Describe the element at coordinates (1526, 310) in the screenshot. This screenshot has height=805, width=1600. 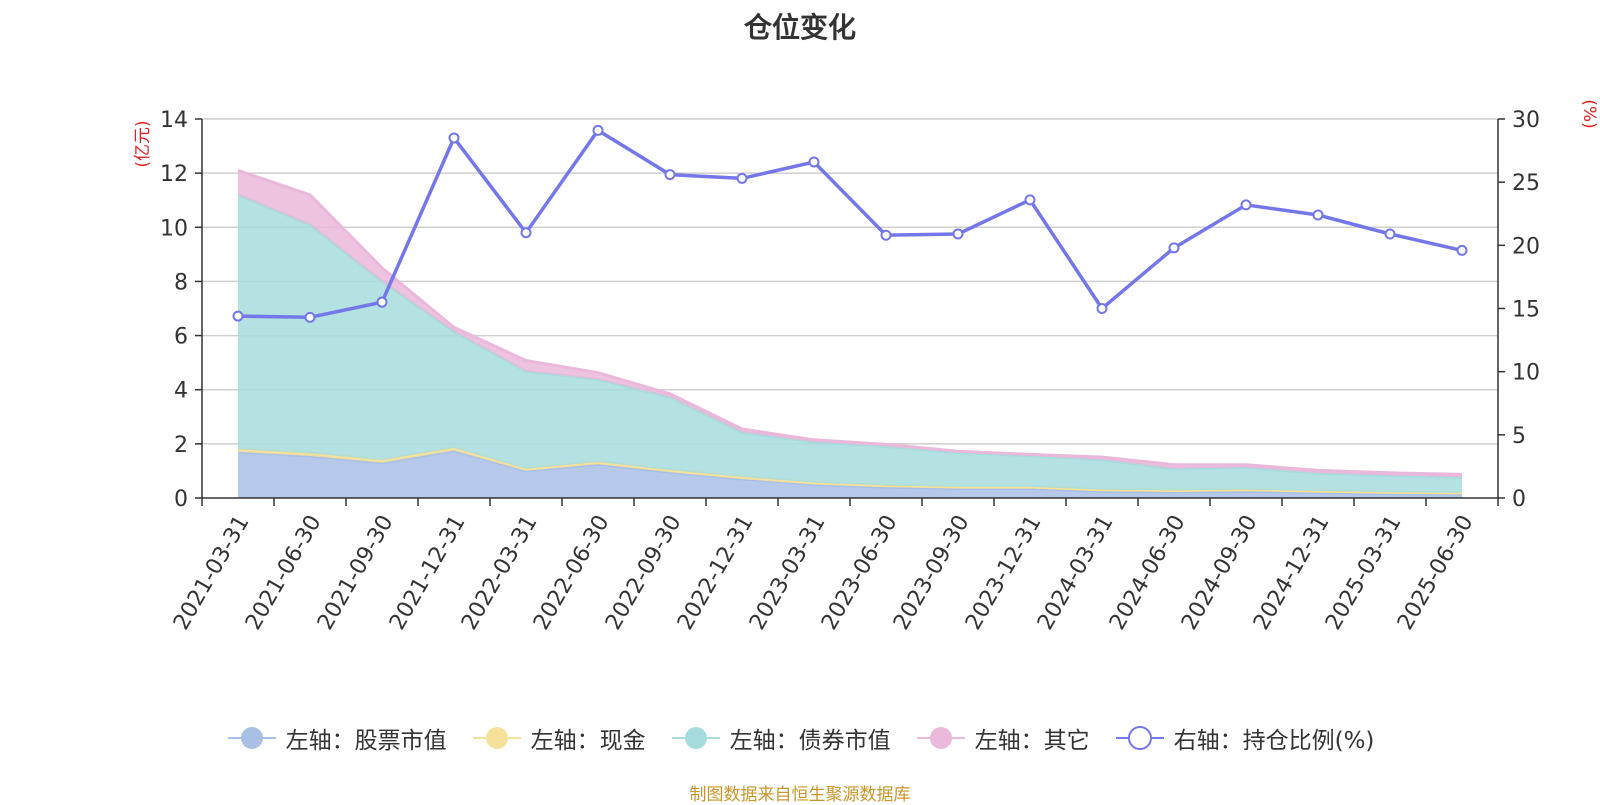
I see `right-axis-tick-label: 15` at that location.